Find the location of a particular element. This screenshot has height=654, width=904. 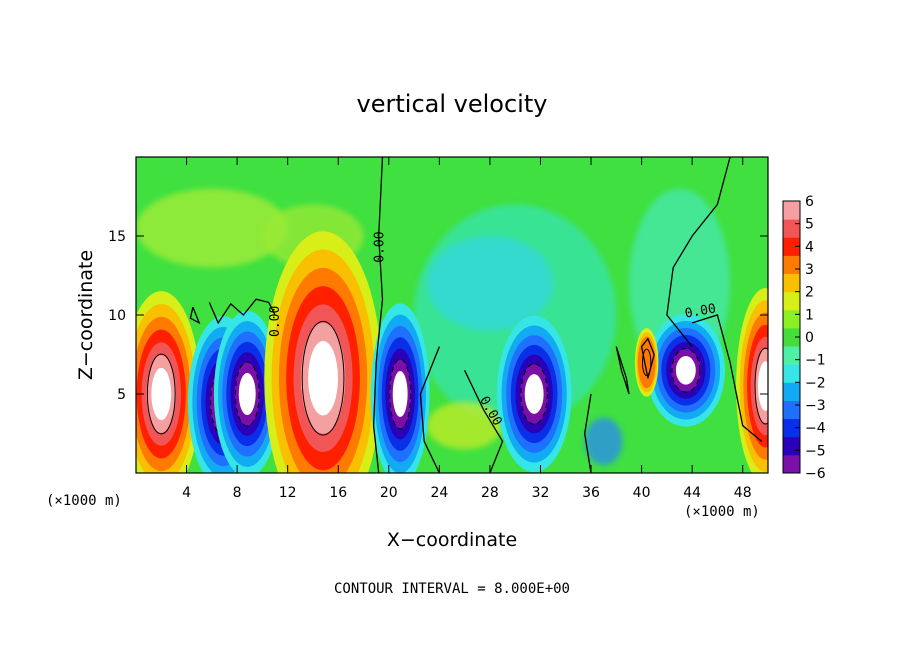

colorbar-tick-label: −5 is located at coordinates (815, 451).